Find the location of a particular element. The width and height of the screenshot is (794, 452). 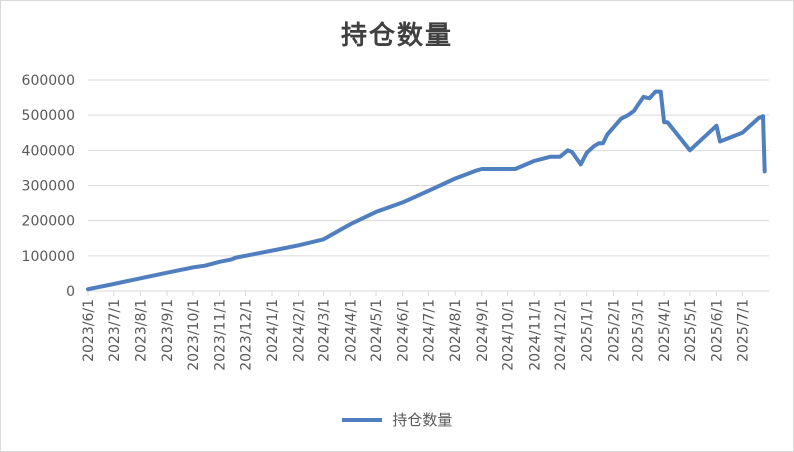

x-tick-label: 2023/12/1 is located at coordinates (246, 335).